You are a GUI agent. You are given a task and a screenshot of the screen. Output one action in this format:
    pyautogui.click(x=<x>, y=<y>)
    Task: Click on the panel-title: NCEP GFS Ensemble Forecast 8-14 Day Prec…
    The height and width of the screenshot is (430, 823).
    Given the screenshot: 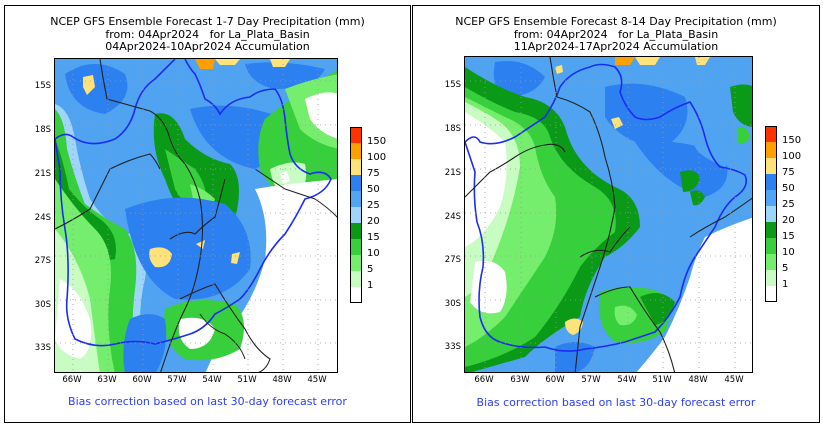 What is the action you would take?
    pyautogui.click(x=616, y=34)
    